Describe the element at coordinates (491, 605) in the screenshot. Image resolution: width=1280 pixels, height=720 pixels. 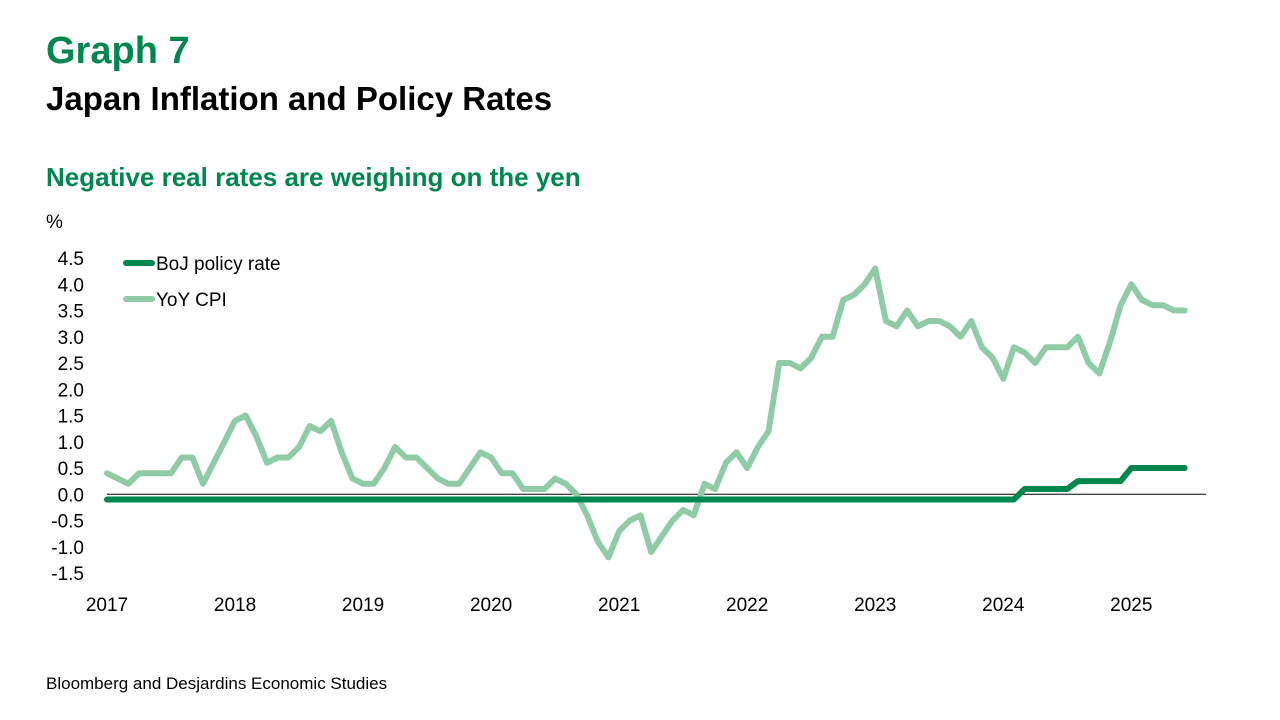
I see `x-tick-label: 2020` at that location.